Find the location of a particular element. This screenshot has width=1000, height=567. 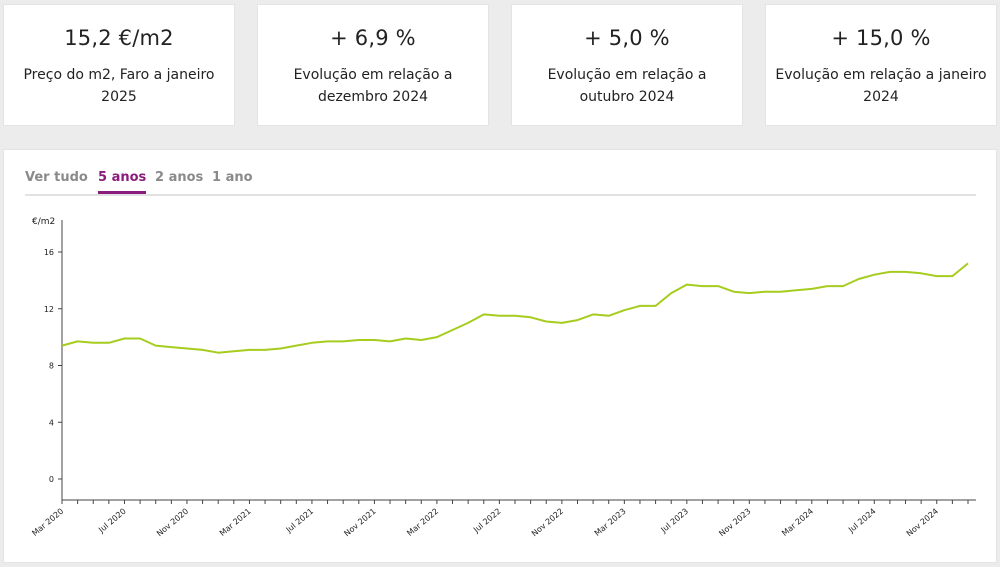

monthly-change-value: + 6,9 % is located at coordinates (373, 38).